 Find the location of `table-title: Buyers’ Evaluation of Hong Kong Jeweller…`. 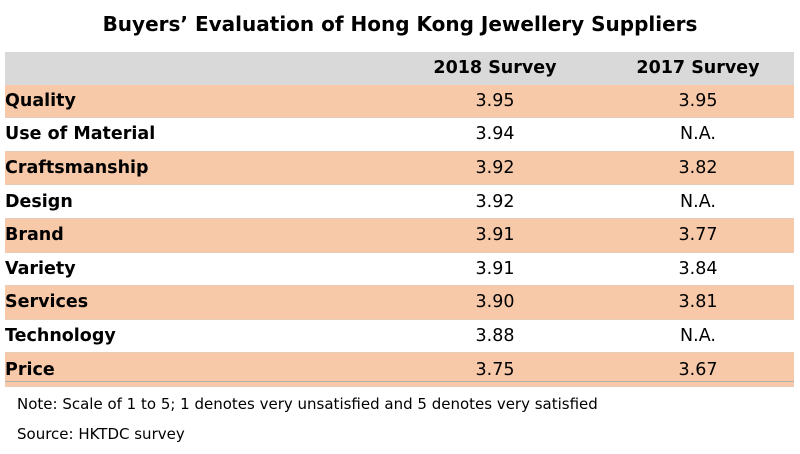

table-title: Buyers’ Evaluation of Hong Kong Jeweller… is located at coordinates (400, 24).